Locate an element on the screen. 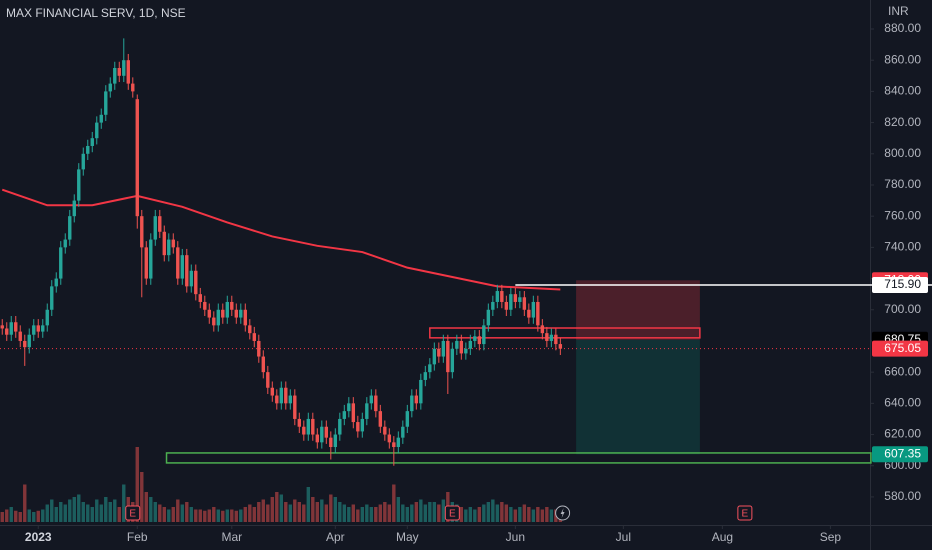  x-tick-label: May is located at coordinates (407, 537).